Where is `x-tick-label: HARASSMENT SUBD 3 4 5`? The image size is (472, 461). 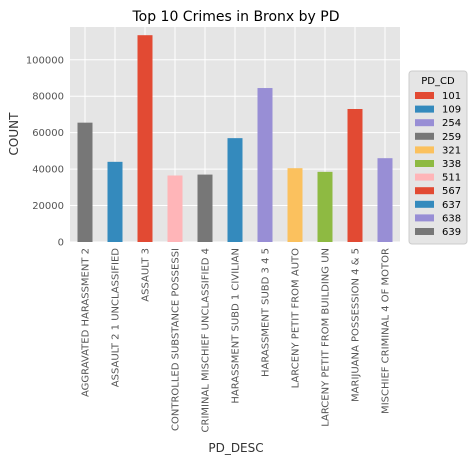
x-tick-label: HARASSMENT SUBD 3 4 5 is located at coordinates (266, 312).